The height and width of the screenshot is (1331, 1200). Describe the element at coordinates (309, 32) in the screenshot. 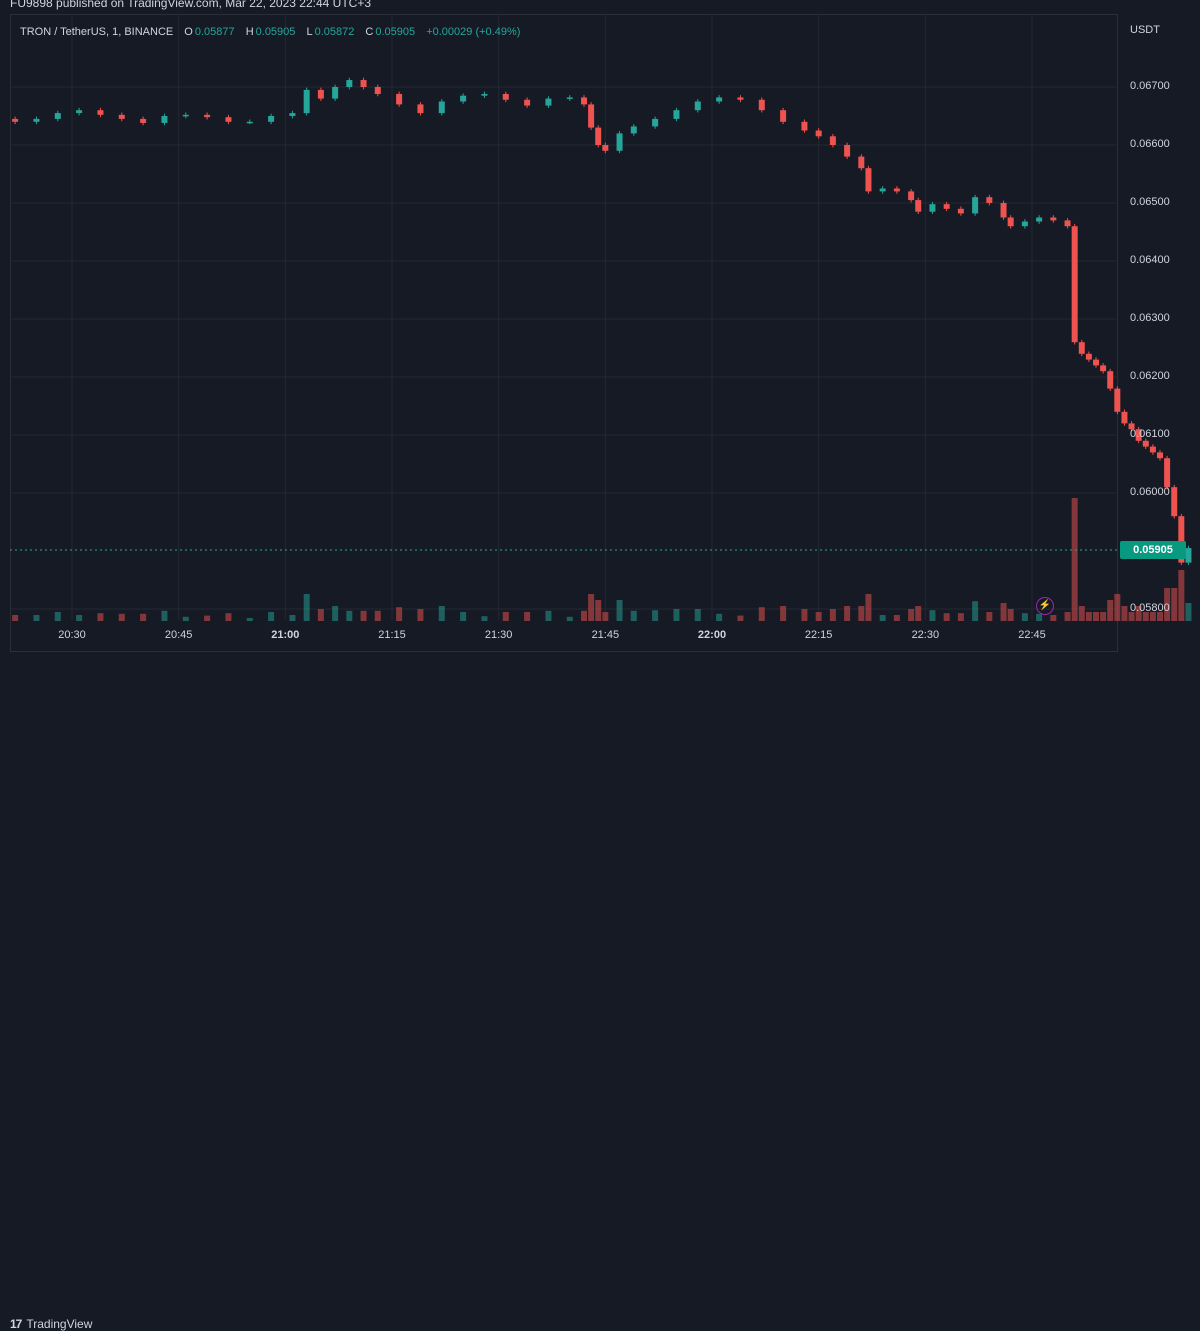

I see `legend-low-label: L` at that location.